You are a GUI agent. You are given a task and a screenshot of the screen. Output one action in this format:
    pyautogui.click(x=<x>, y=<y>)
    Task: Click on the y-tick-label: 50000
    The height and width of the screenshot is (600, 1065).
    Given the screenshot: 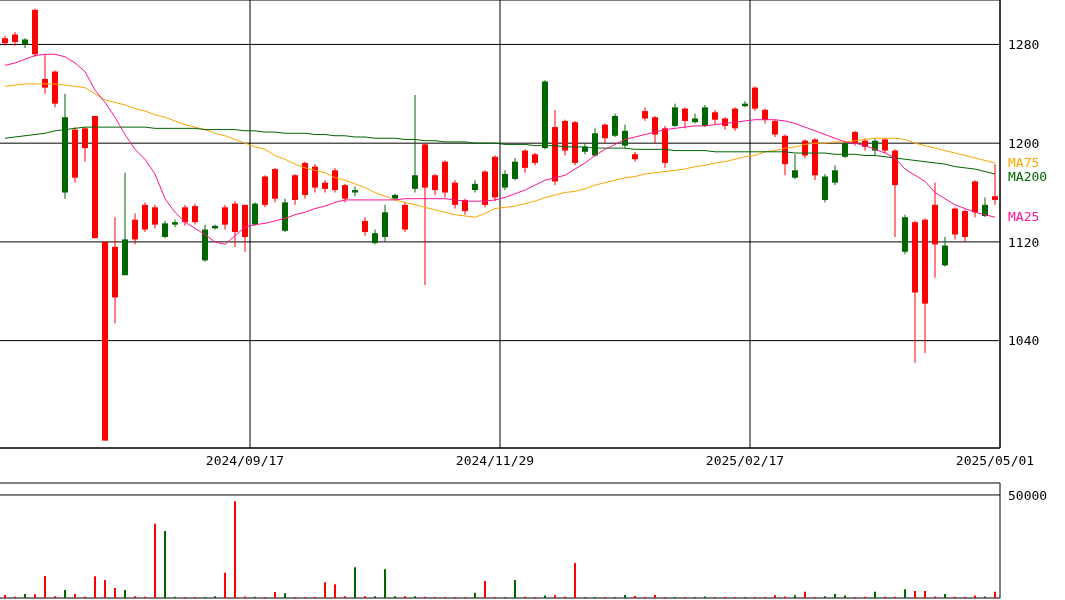 What is the action you would take?
    pyautogui.click(x=1028, y=495)
    